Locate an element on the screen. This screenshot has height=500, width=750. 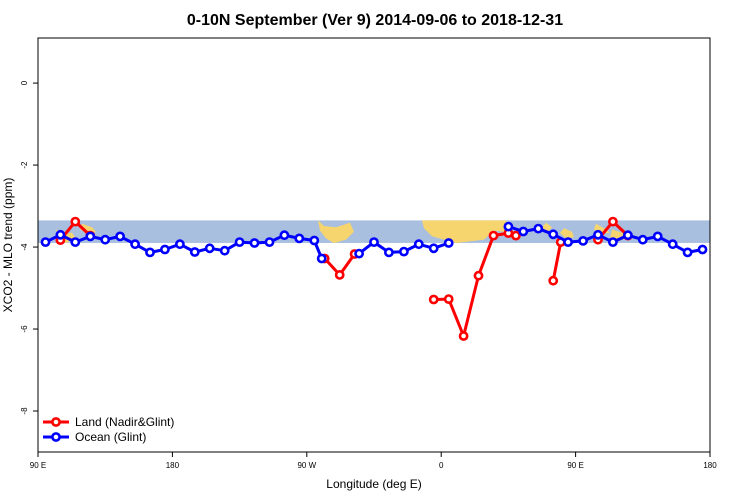
y-axis-label: XCO2 - MLO trend (ppm) is located at coordinates (8, 245).